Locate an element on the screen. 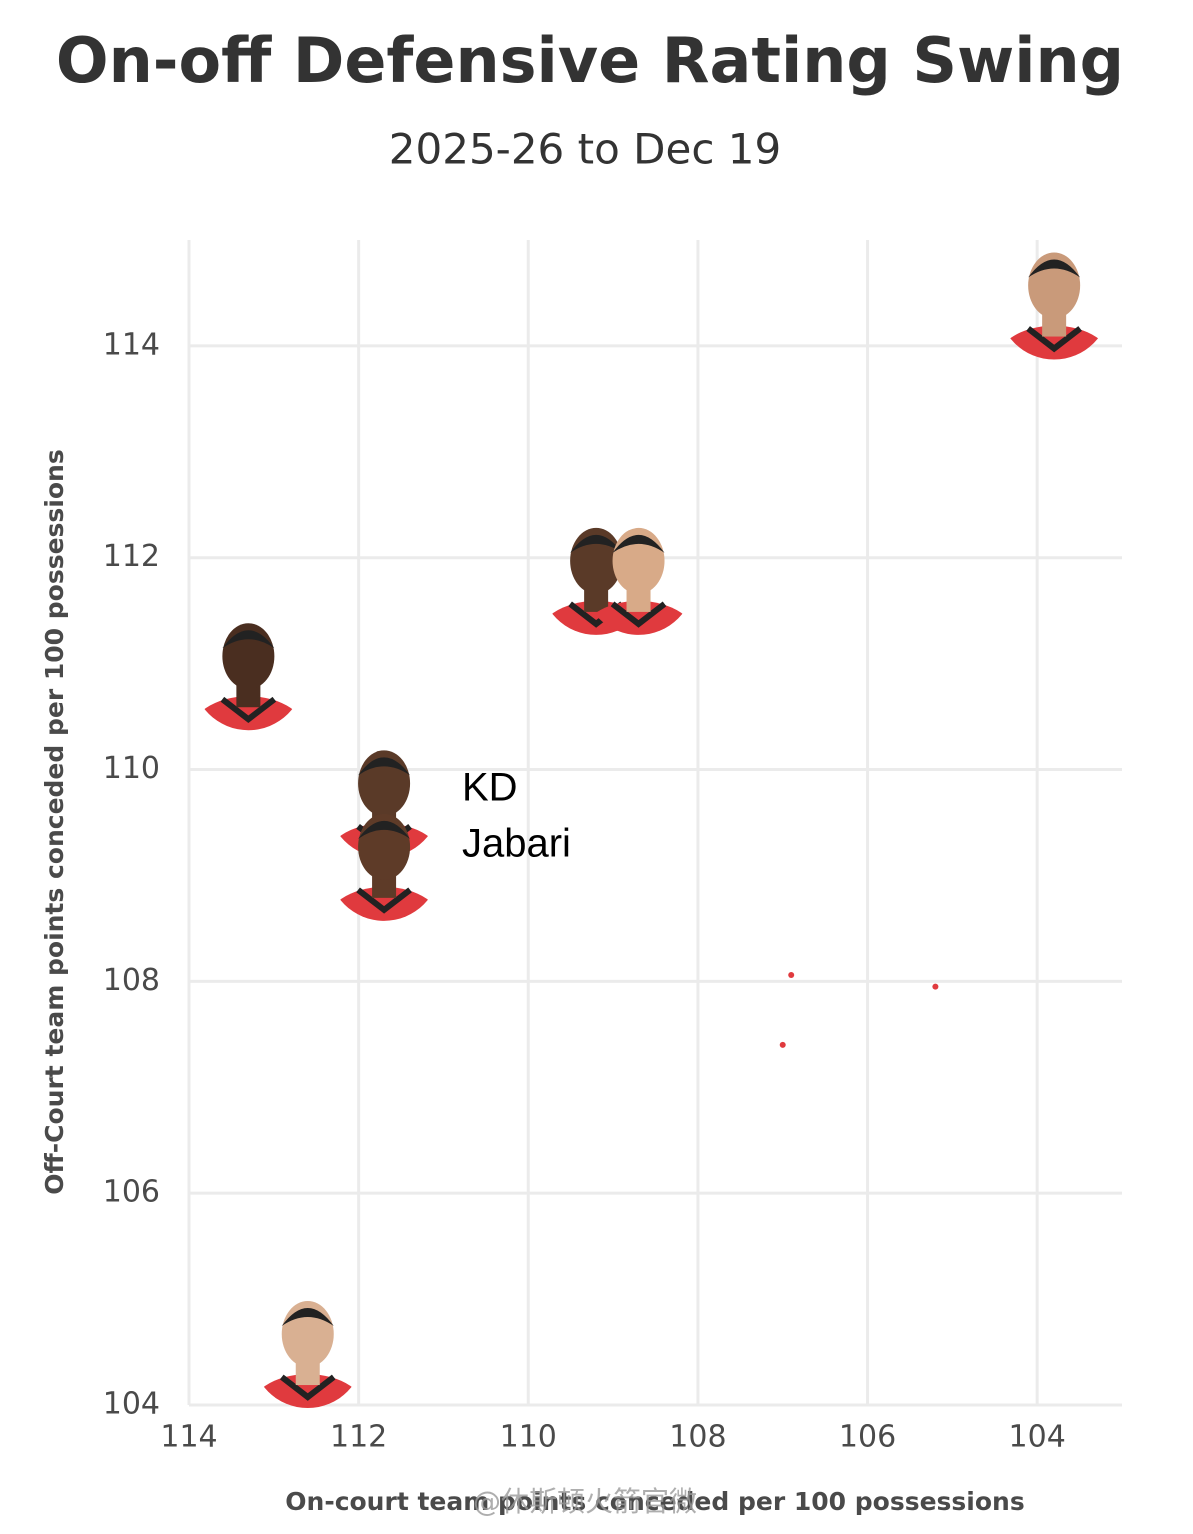 This screenshot has width=1193, height=1534. x-tick-label: 114 is located at coordinates (188, 1437).